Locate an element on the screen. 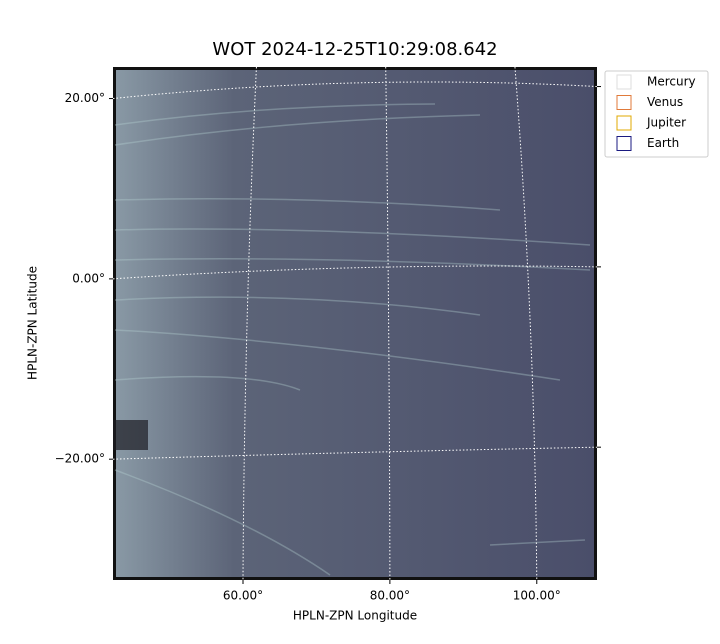  legend-label: Earth is located at coordinates (663, 143).